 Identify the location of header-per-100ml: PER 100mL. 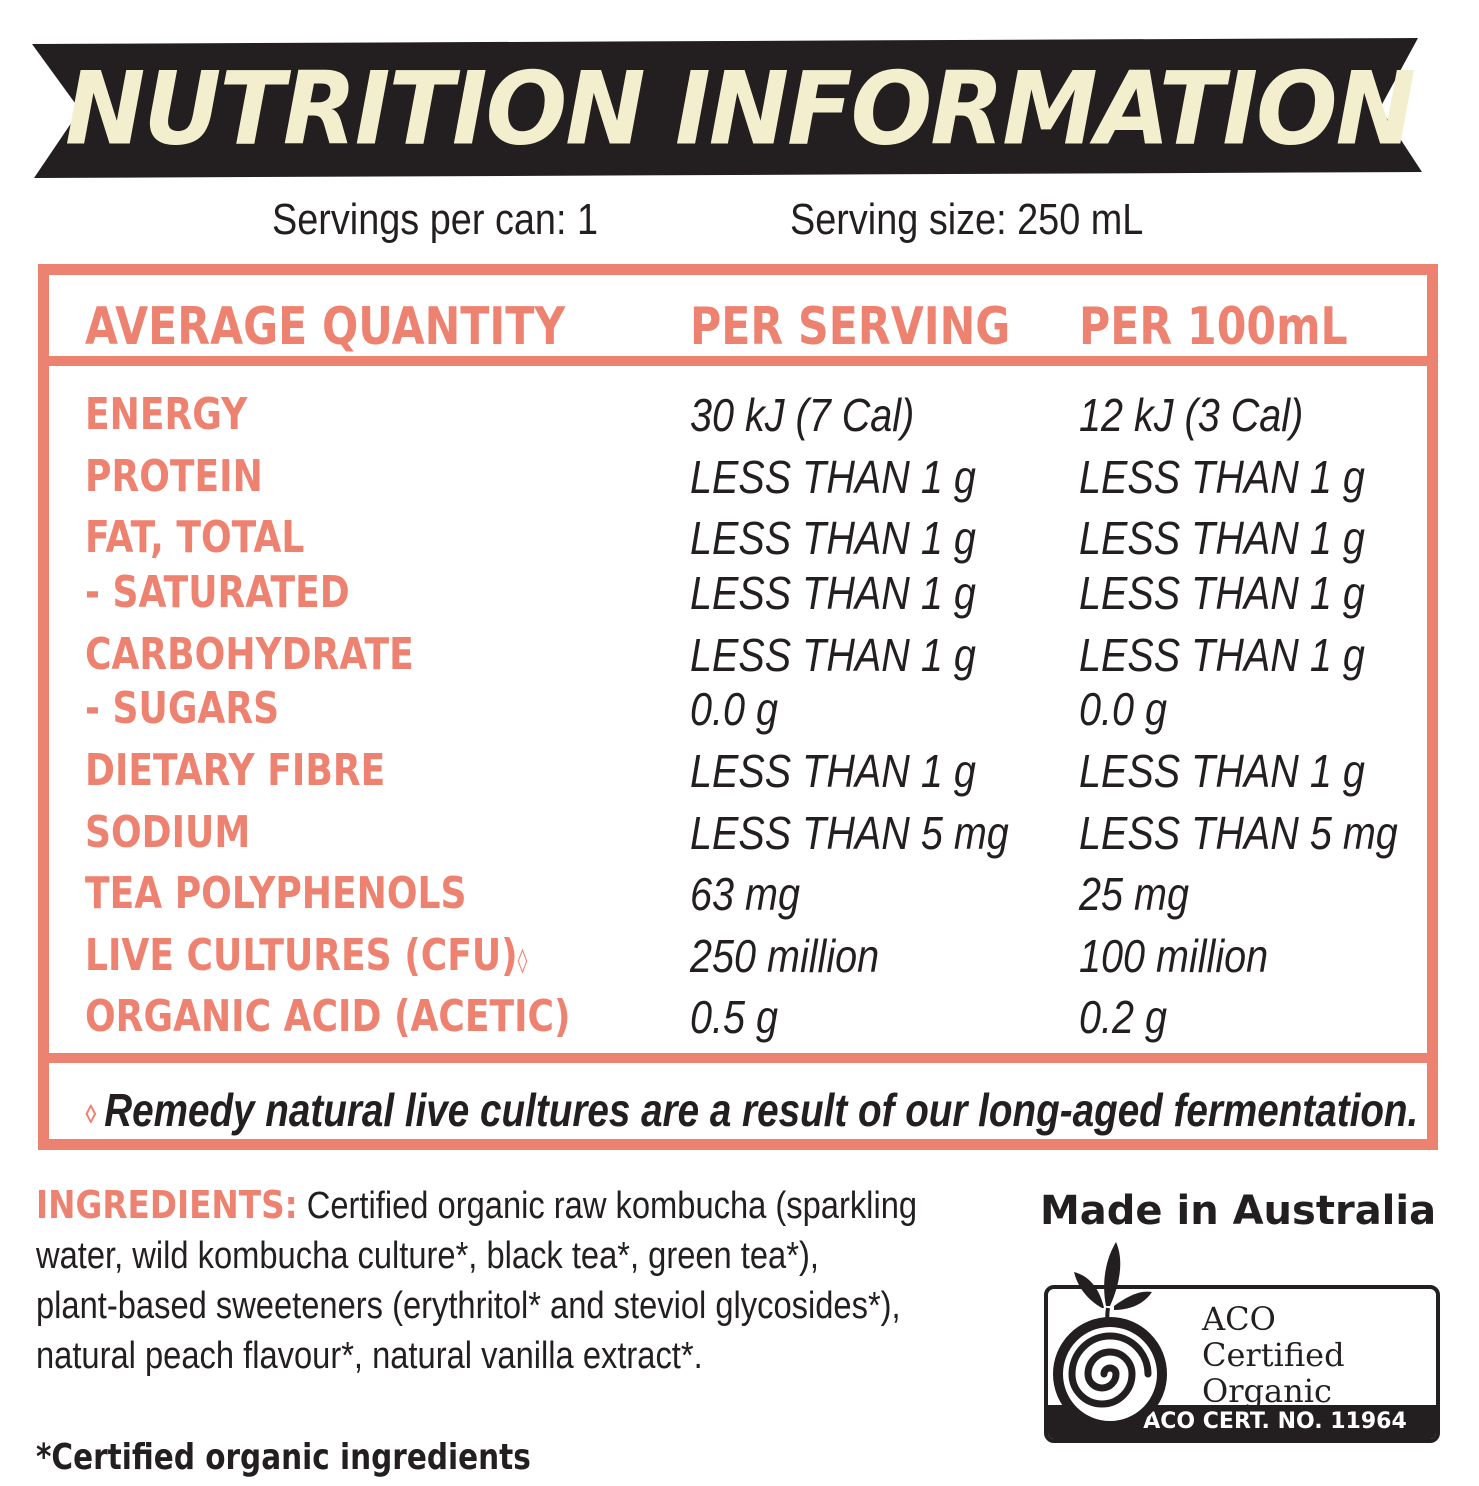
(1213, 327).